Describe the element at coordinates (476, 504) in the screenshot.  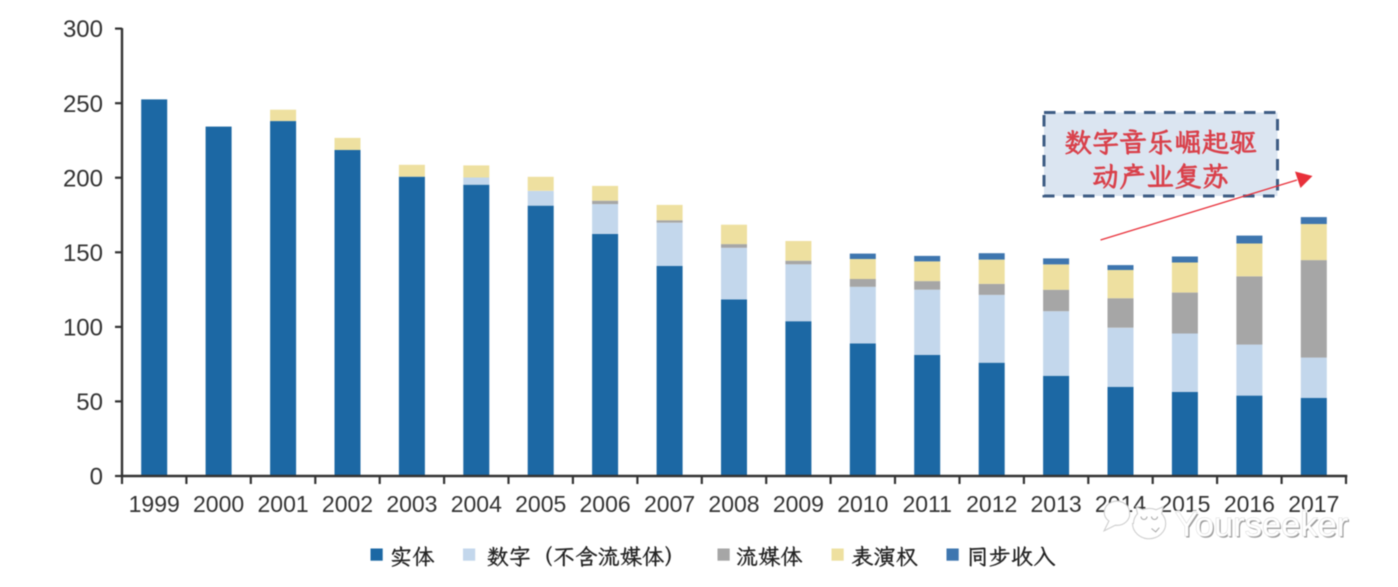
I see `svg-text: 2004` at that location.